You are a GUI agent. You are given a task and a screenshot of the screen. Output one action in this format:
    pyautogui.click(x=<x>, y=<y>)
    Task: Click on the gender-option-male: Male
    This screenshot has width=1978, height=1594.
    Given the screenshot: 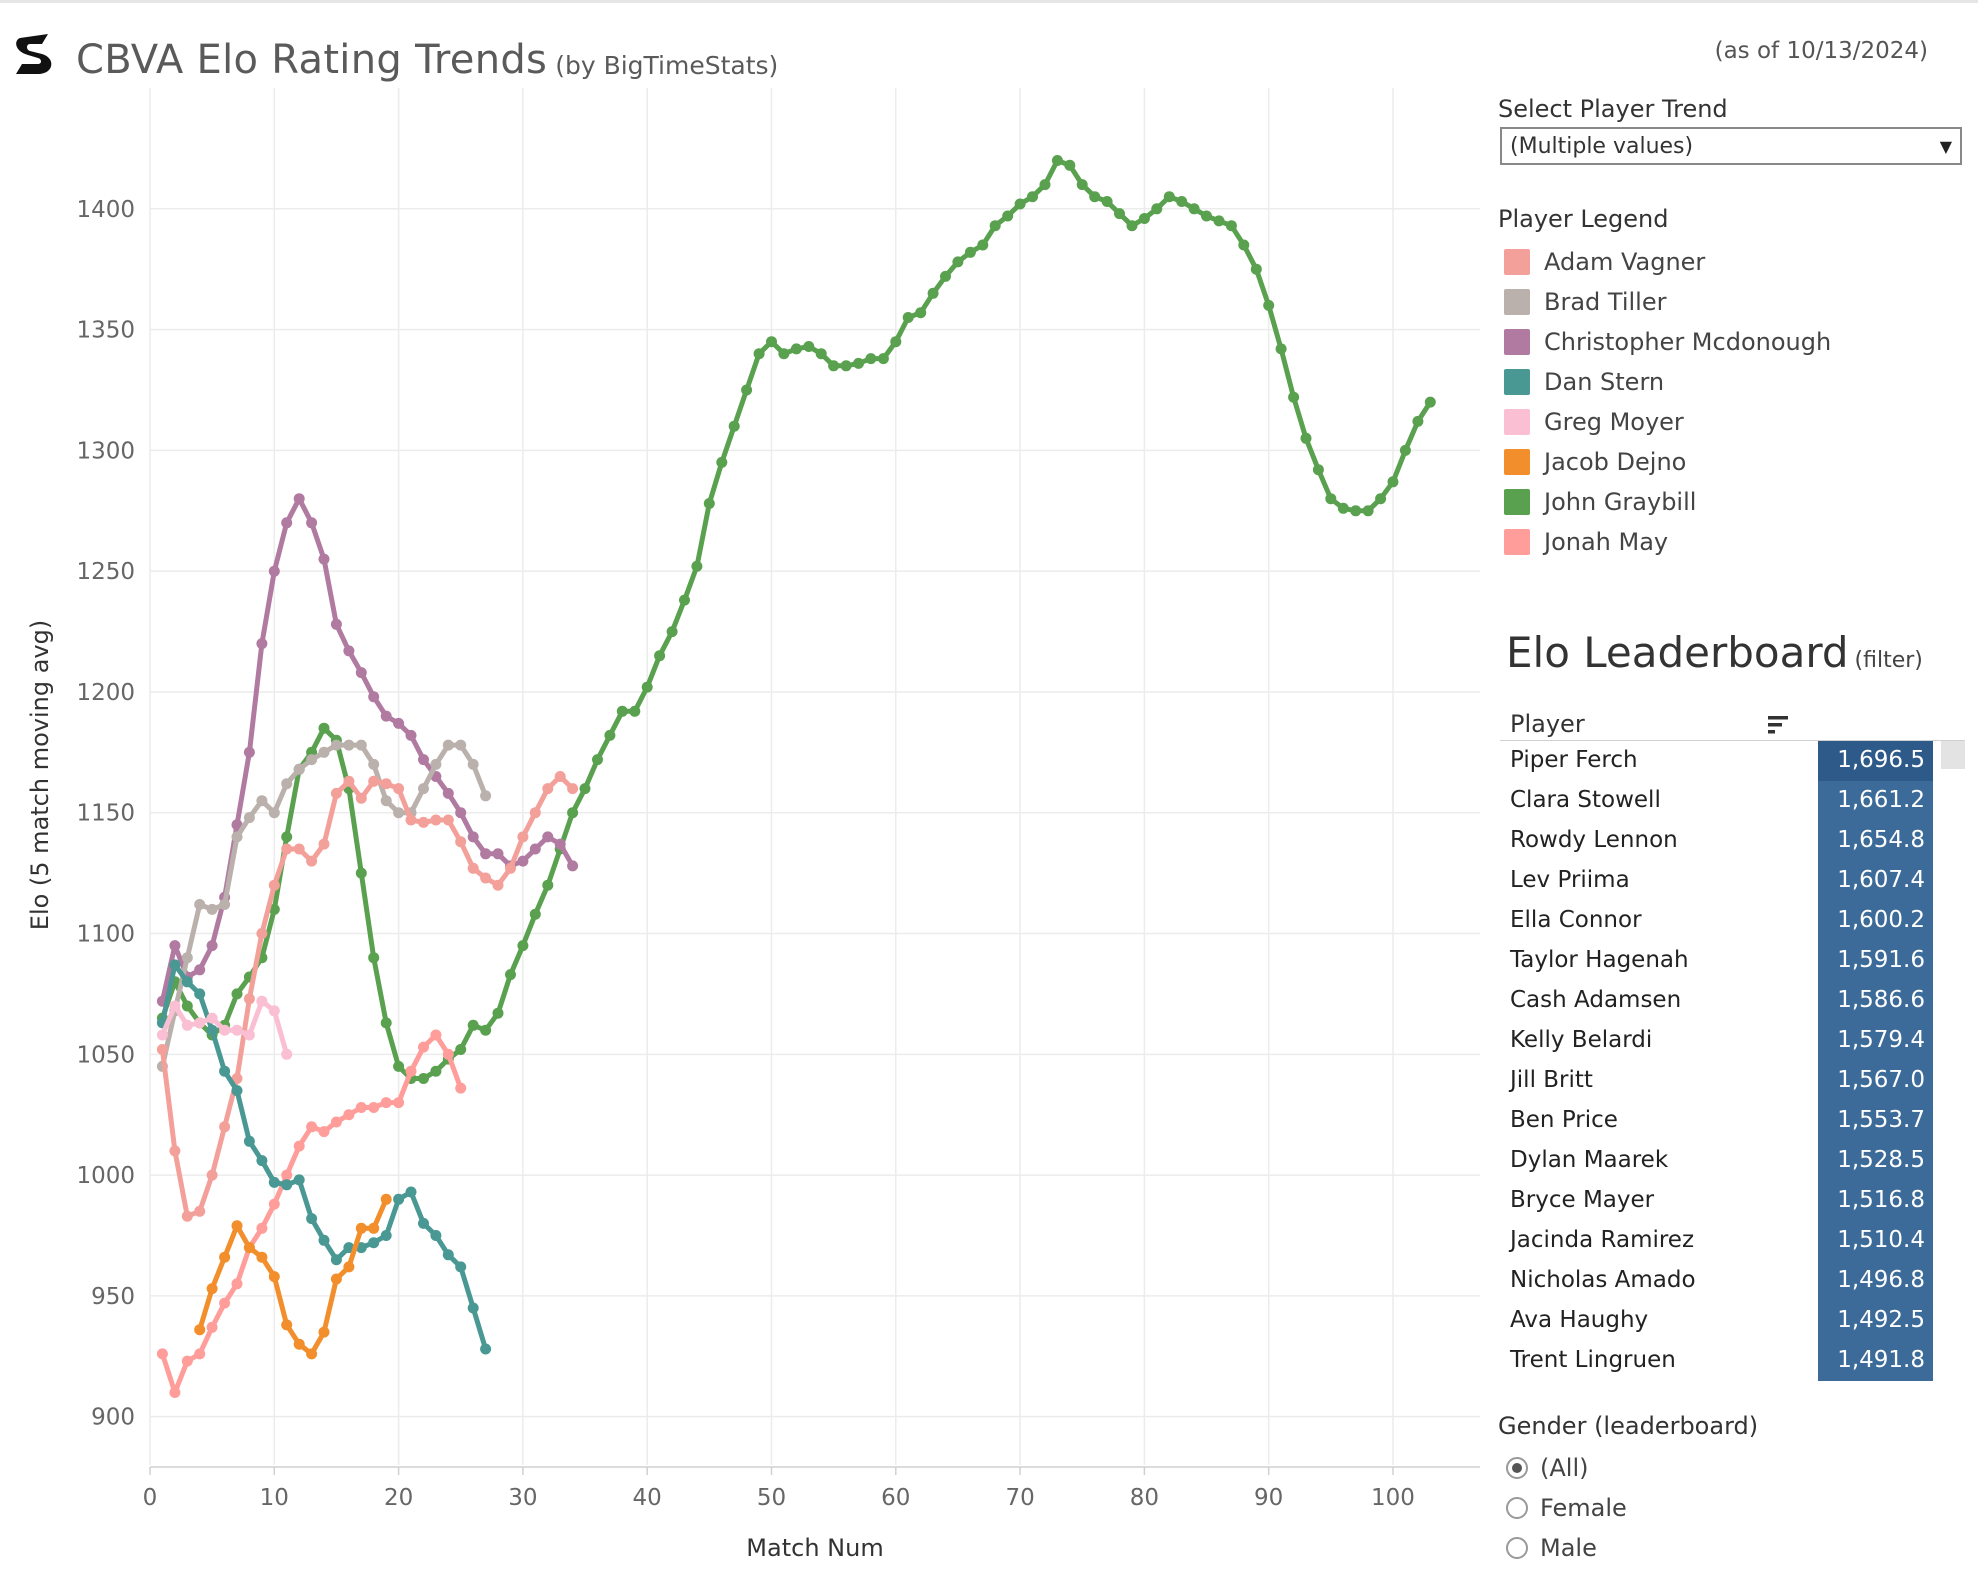 What is the action you would take?
    pyautogui.click(x=1551, y=1548)
    